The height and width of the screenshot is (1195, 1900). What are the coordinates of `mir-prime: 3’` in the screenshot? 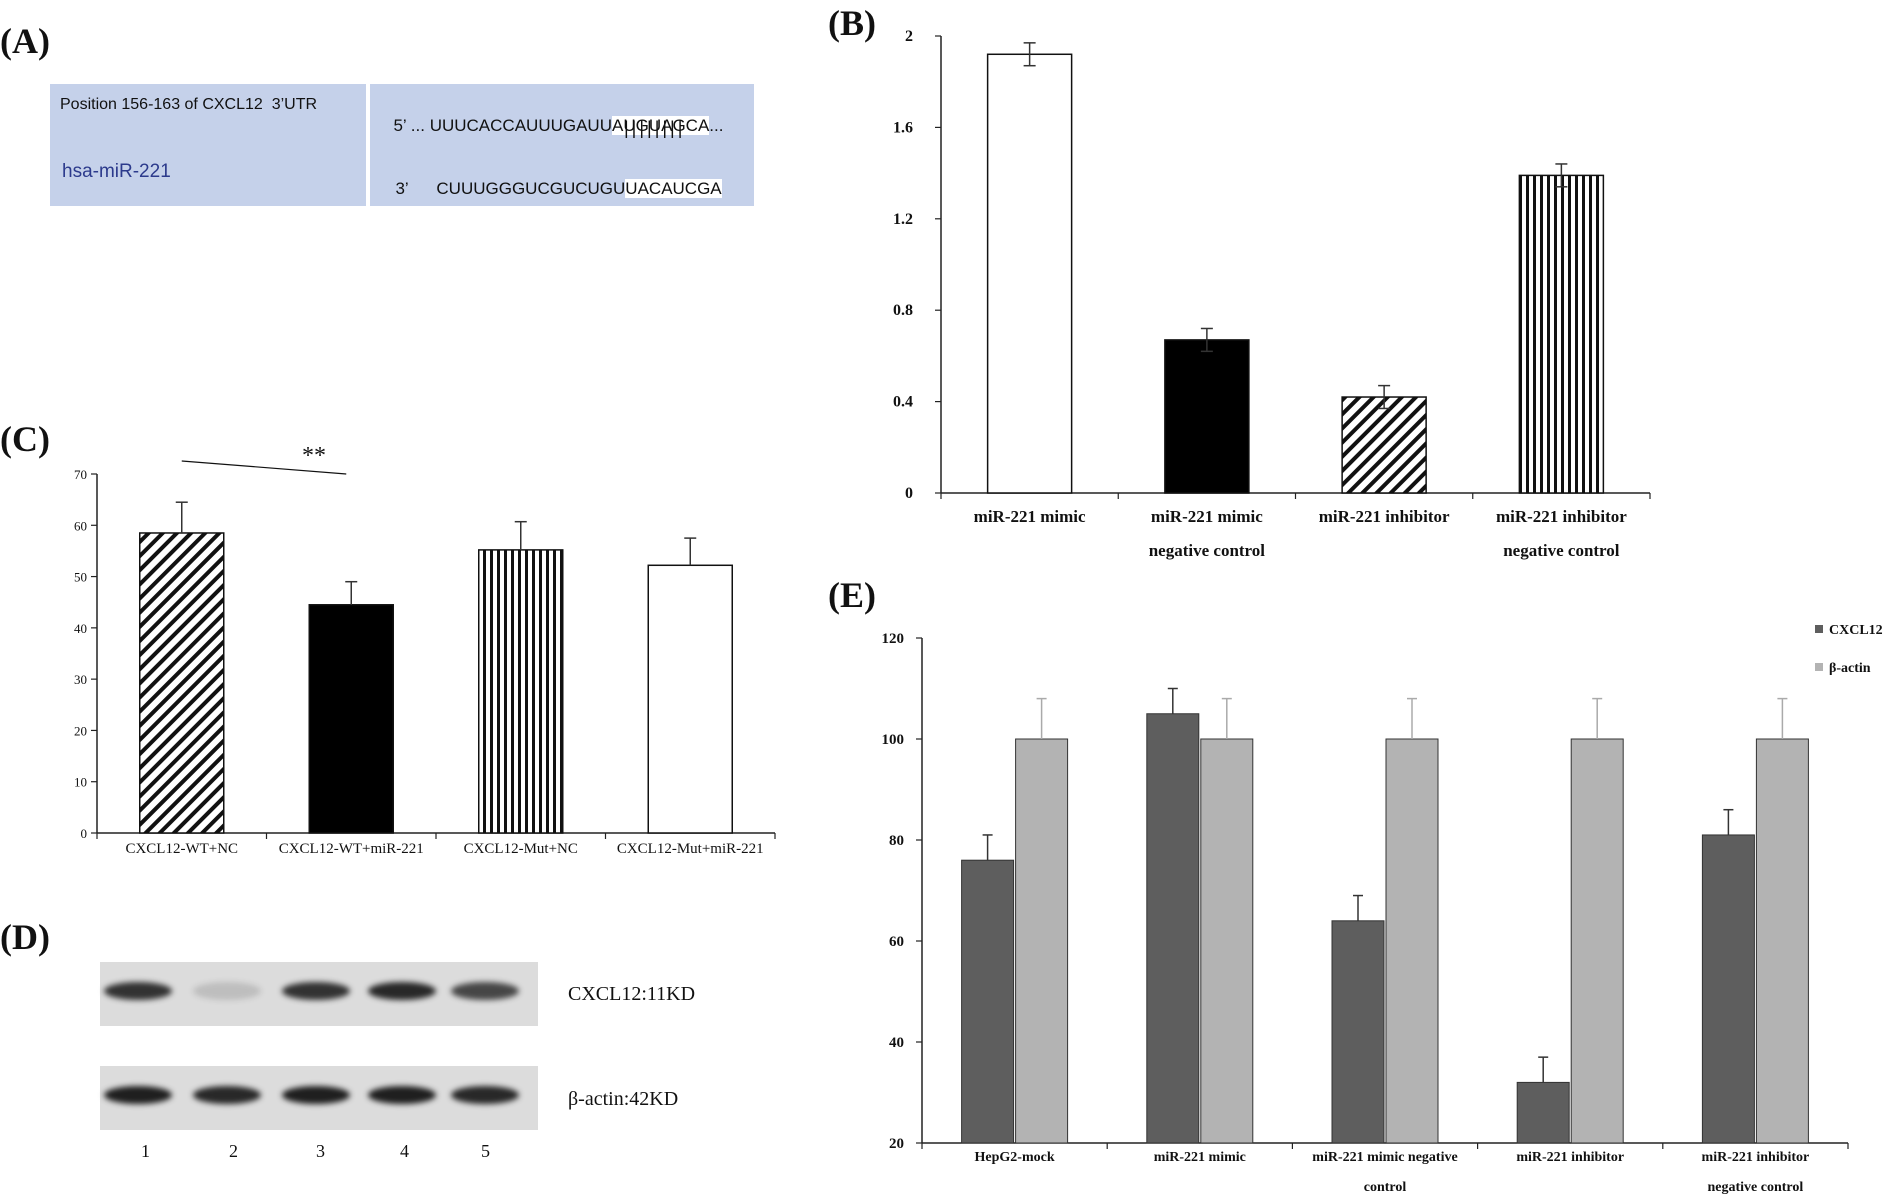 It's located at (402, 188).